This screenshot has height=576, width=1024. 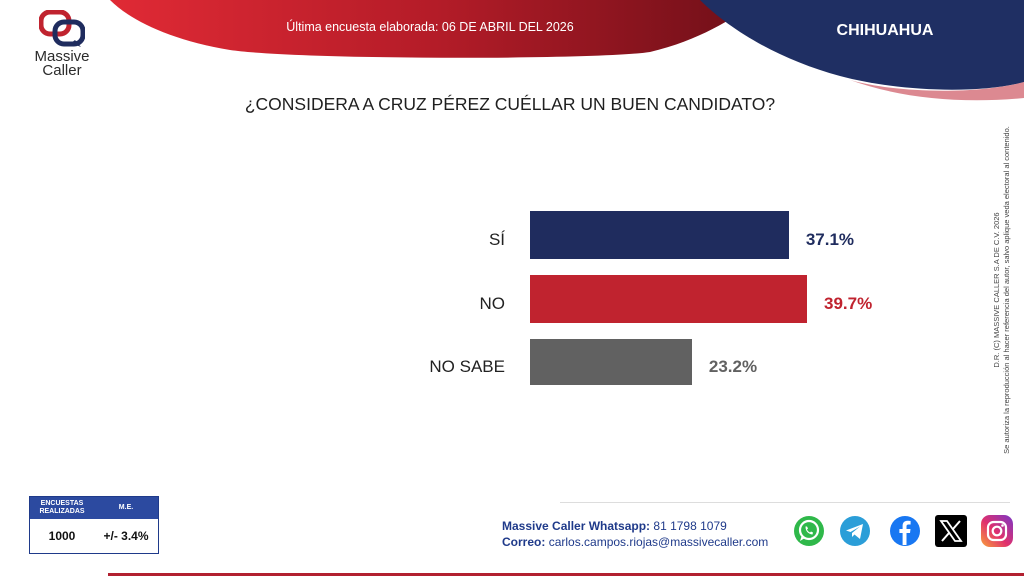 I want to click on email-label: Correo:, so click(x=524, y=542).